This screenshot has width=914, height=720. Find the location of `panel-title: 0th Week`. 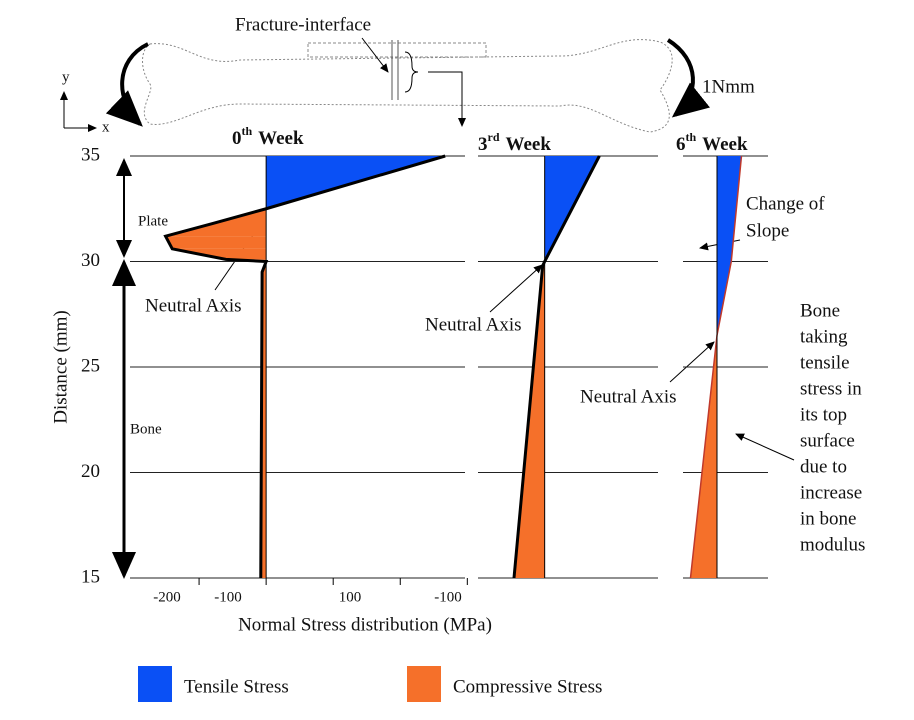

panel-title: 0th Week is located at coordinates (268, 137).